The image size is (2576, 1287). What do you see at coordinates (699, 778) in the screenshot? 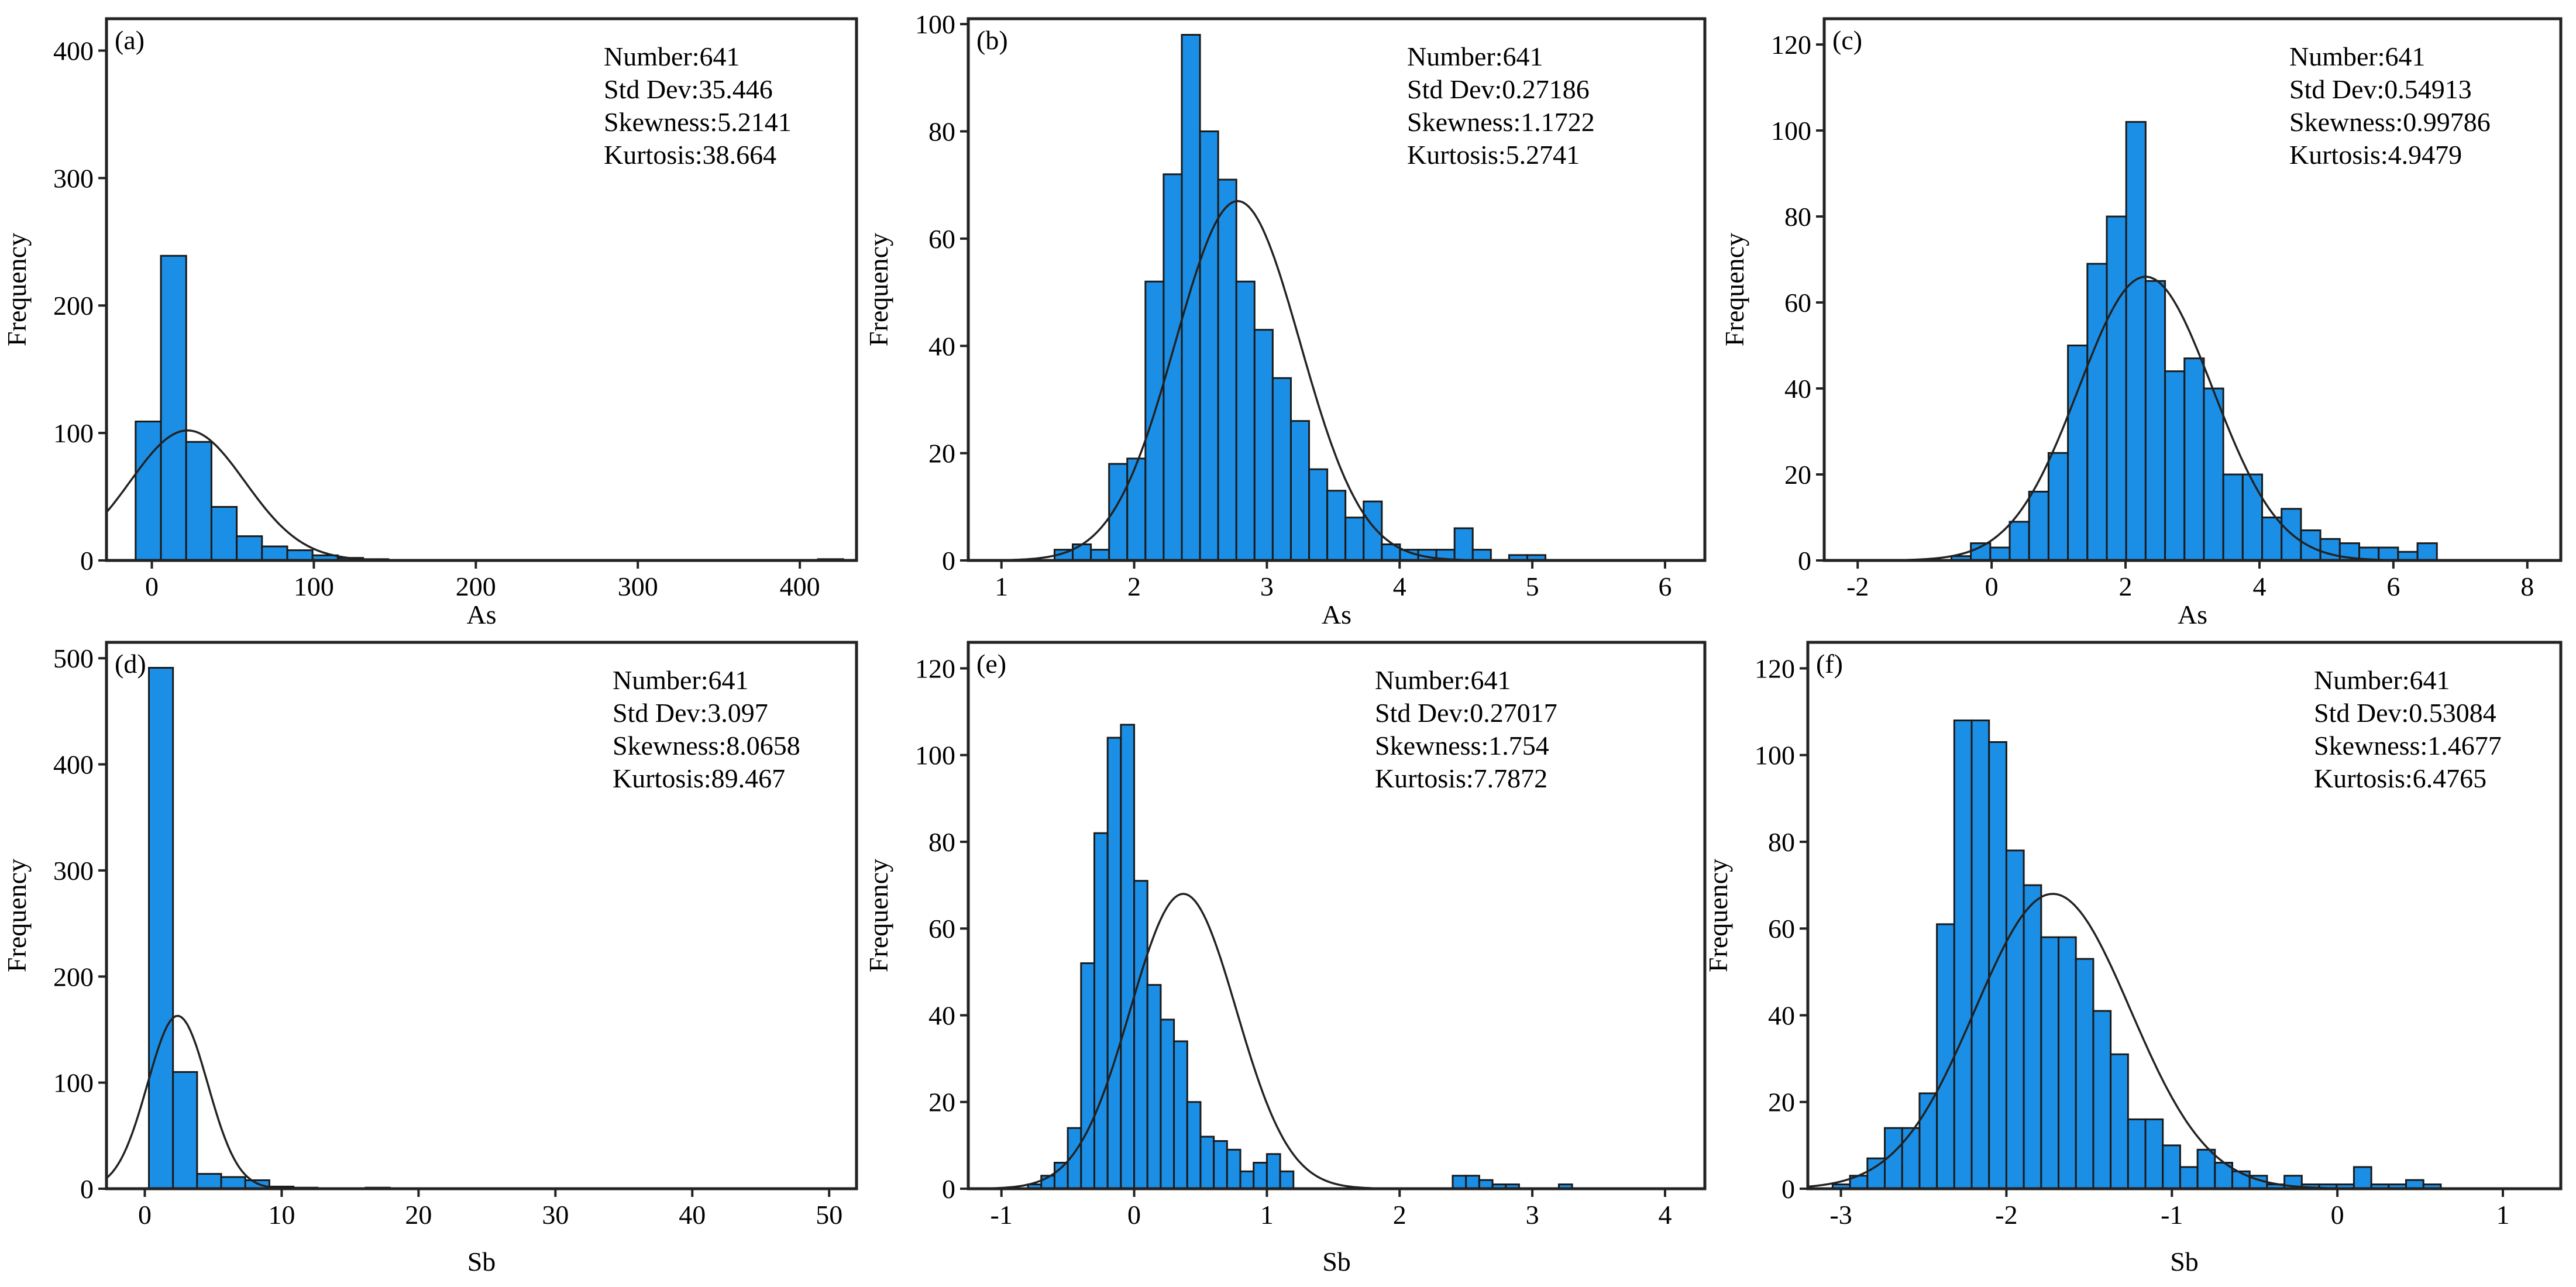
I see `stats-line: Kurtosis:89.467` at bounding box center [699, 778].